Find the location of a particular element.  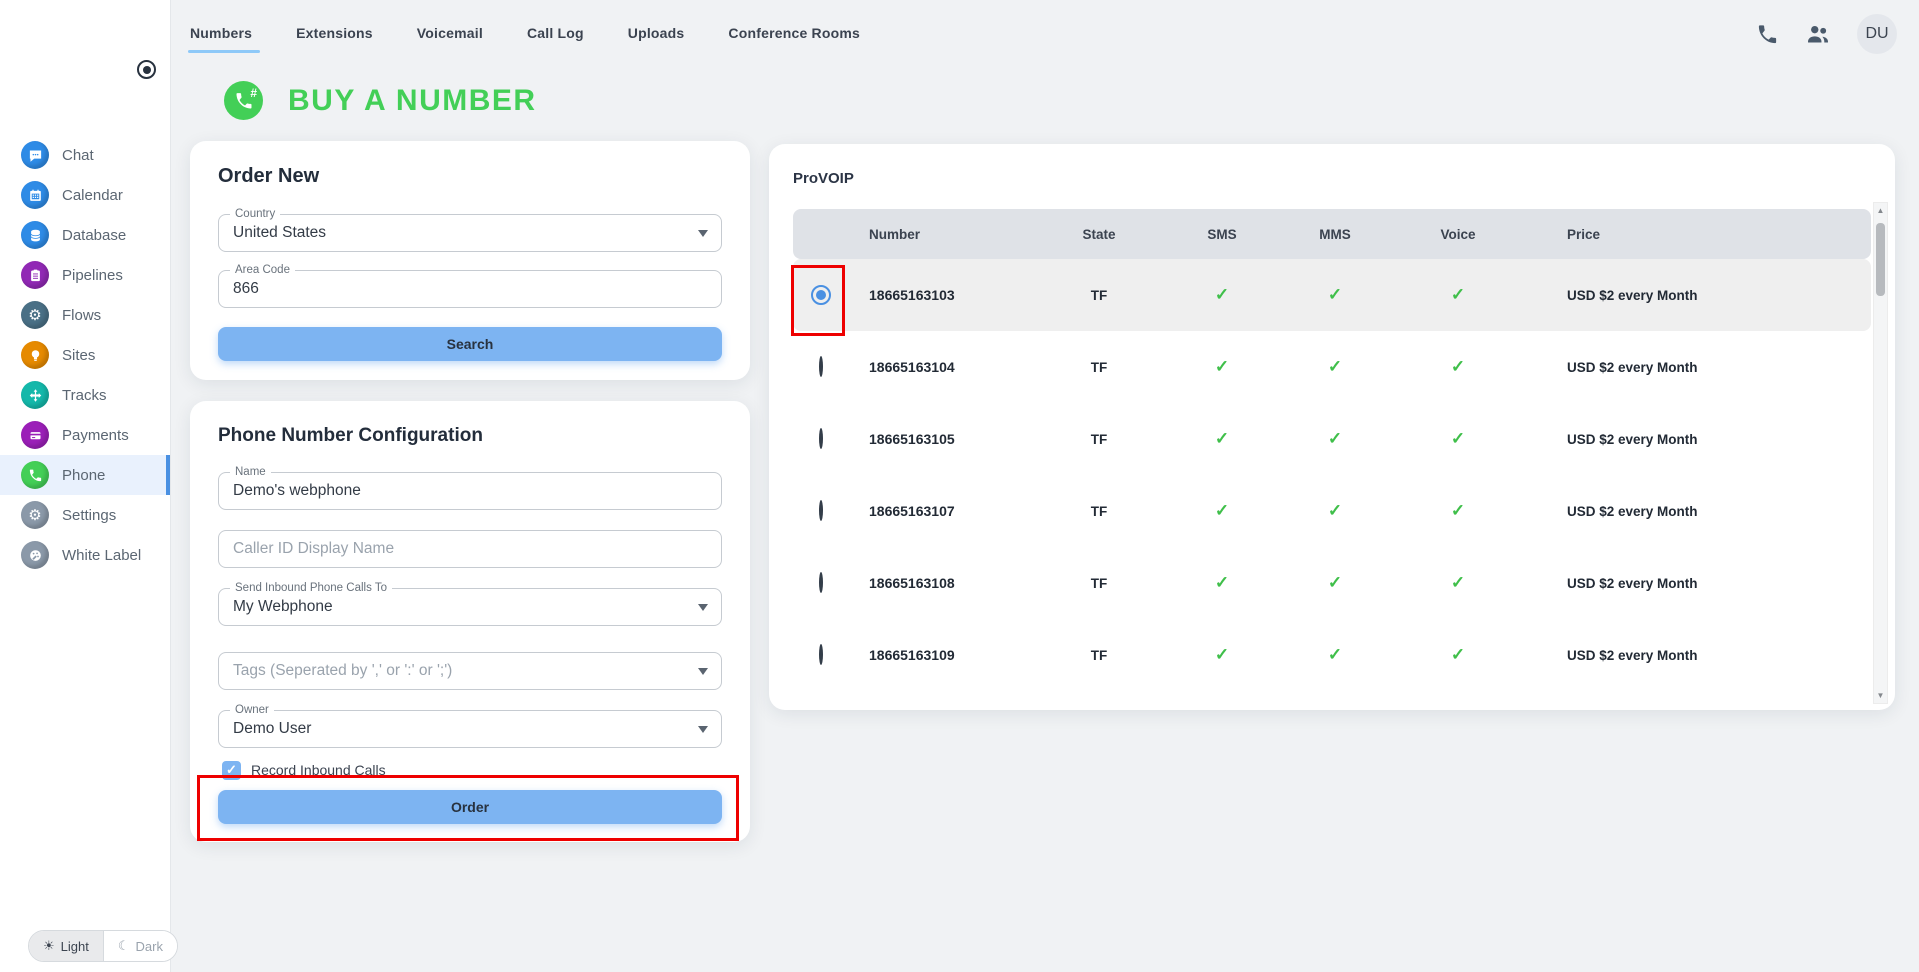

table-row: 18665163104 TF ✓ ✓ ✓ USD $2 every Month is located at coordinates (1332, 367).